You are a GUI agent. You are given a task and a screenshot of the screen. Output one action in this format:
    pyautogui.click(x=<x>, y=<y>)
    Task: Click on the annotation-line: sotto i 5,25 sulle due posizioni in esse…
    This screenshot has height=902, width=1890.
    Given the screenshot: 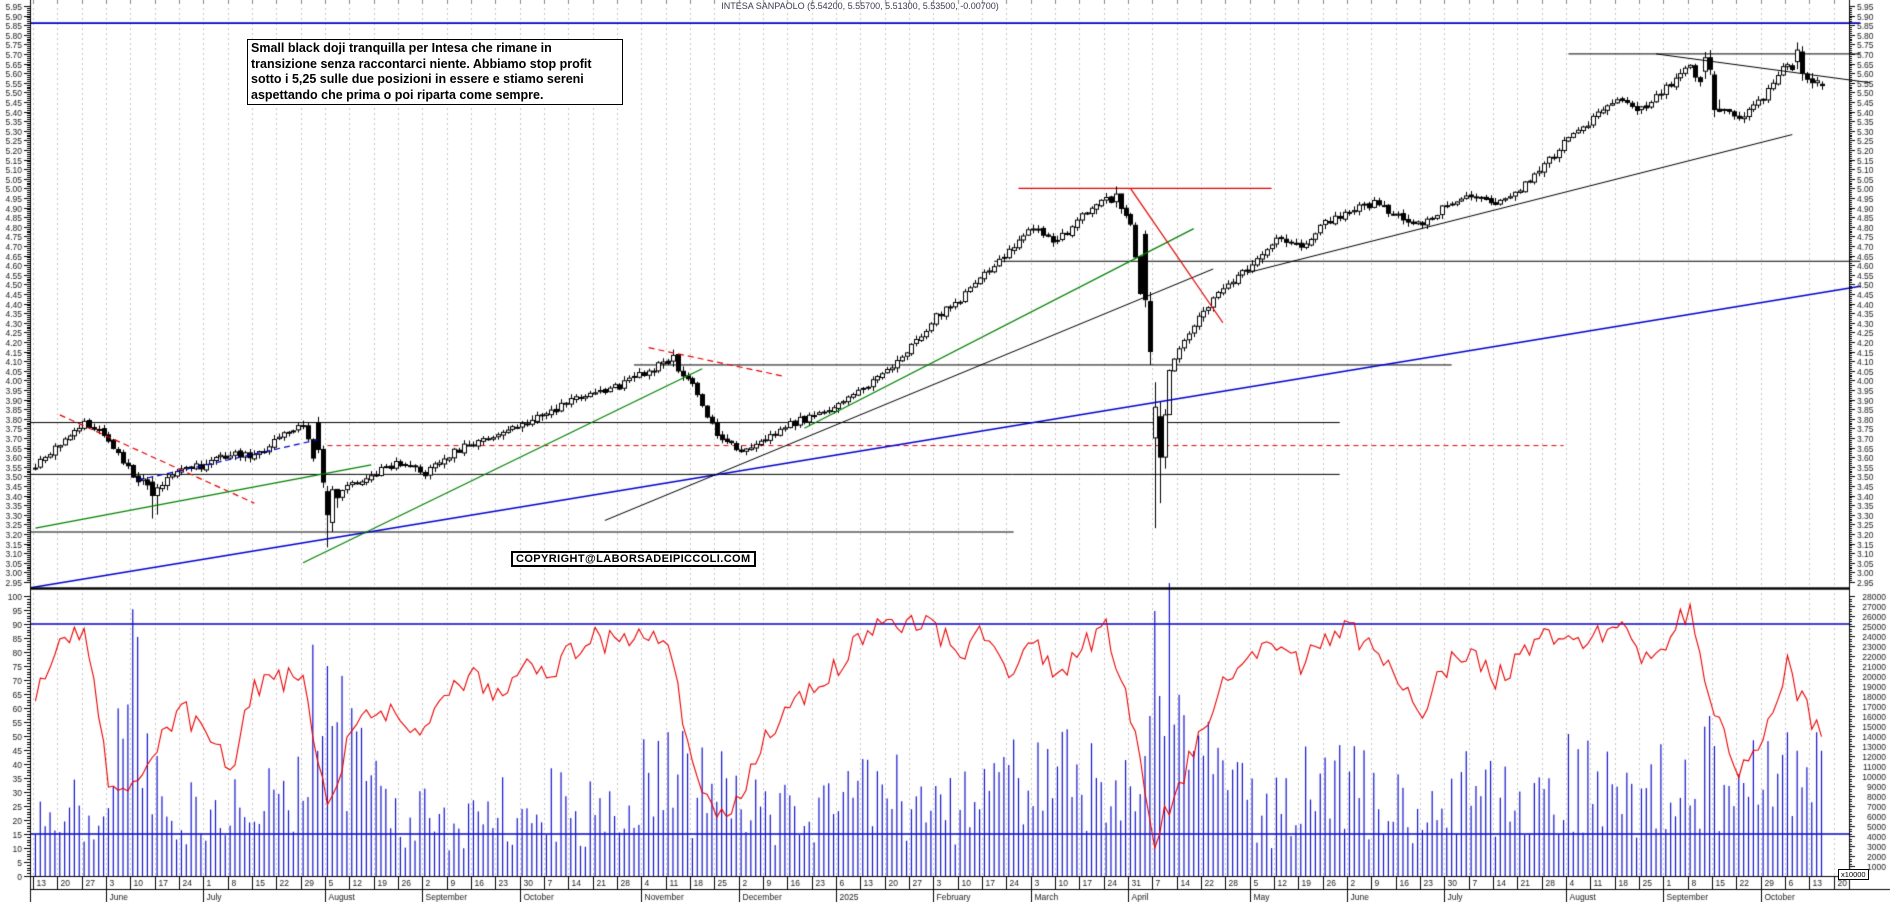 What is the action you would take?
    pyautogui.click(x=417, y=79)
    